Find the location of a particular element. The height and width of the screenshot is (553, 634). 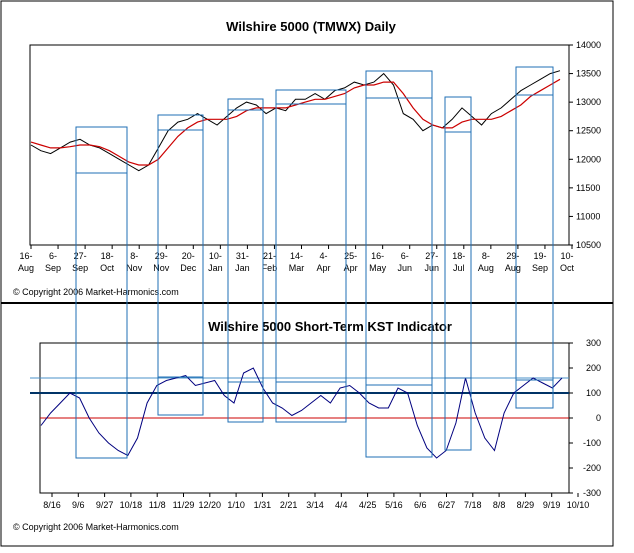

bottom-x-tick-label: 4/25 is located at coordinates (368, 505).